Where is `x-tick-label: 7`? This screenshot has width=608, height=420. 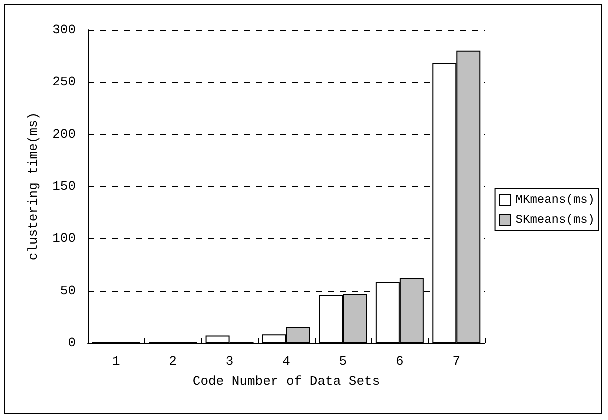
x-tick-label: 7 is located at coordinates (456, 361).